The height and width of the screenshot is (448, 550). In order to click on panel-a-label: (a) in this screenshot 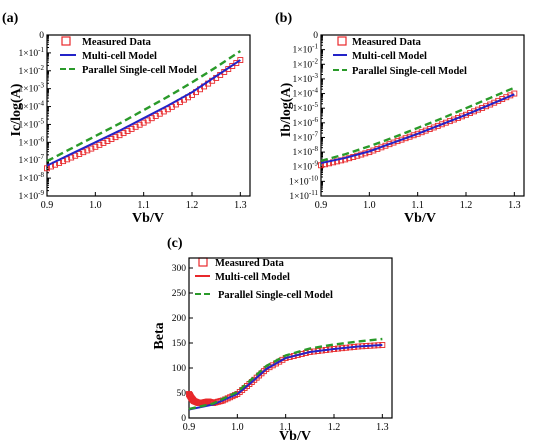, I will do `click(10, 18)`.